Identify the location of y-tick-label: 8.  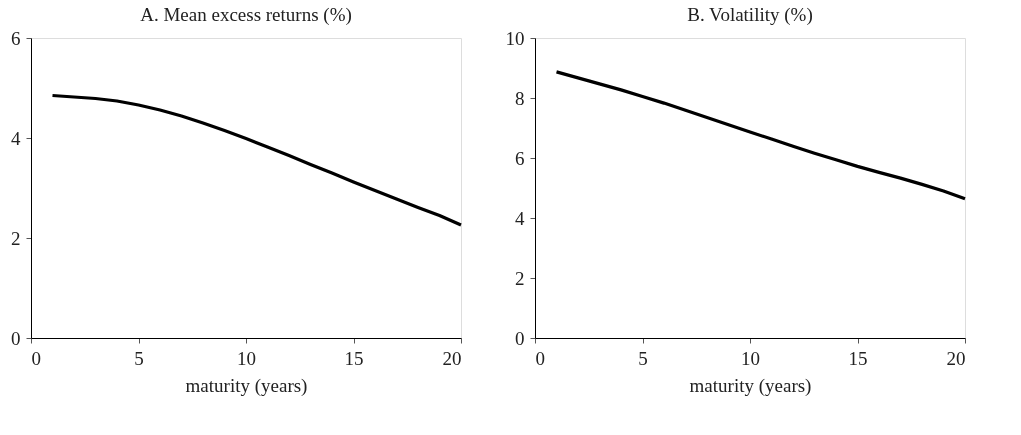
(520, 98).